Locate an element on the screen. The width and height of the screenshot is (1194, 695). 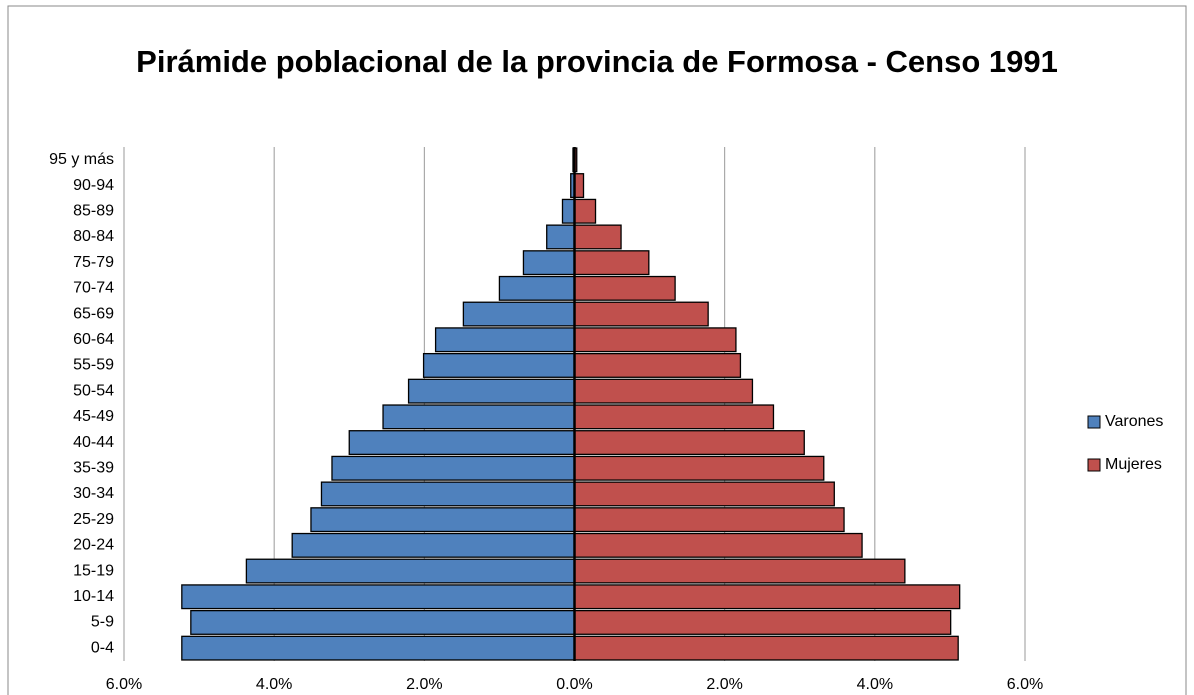
y-tick-label: 45-49 is located at coordinates (93, 416).